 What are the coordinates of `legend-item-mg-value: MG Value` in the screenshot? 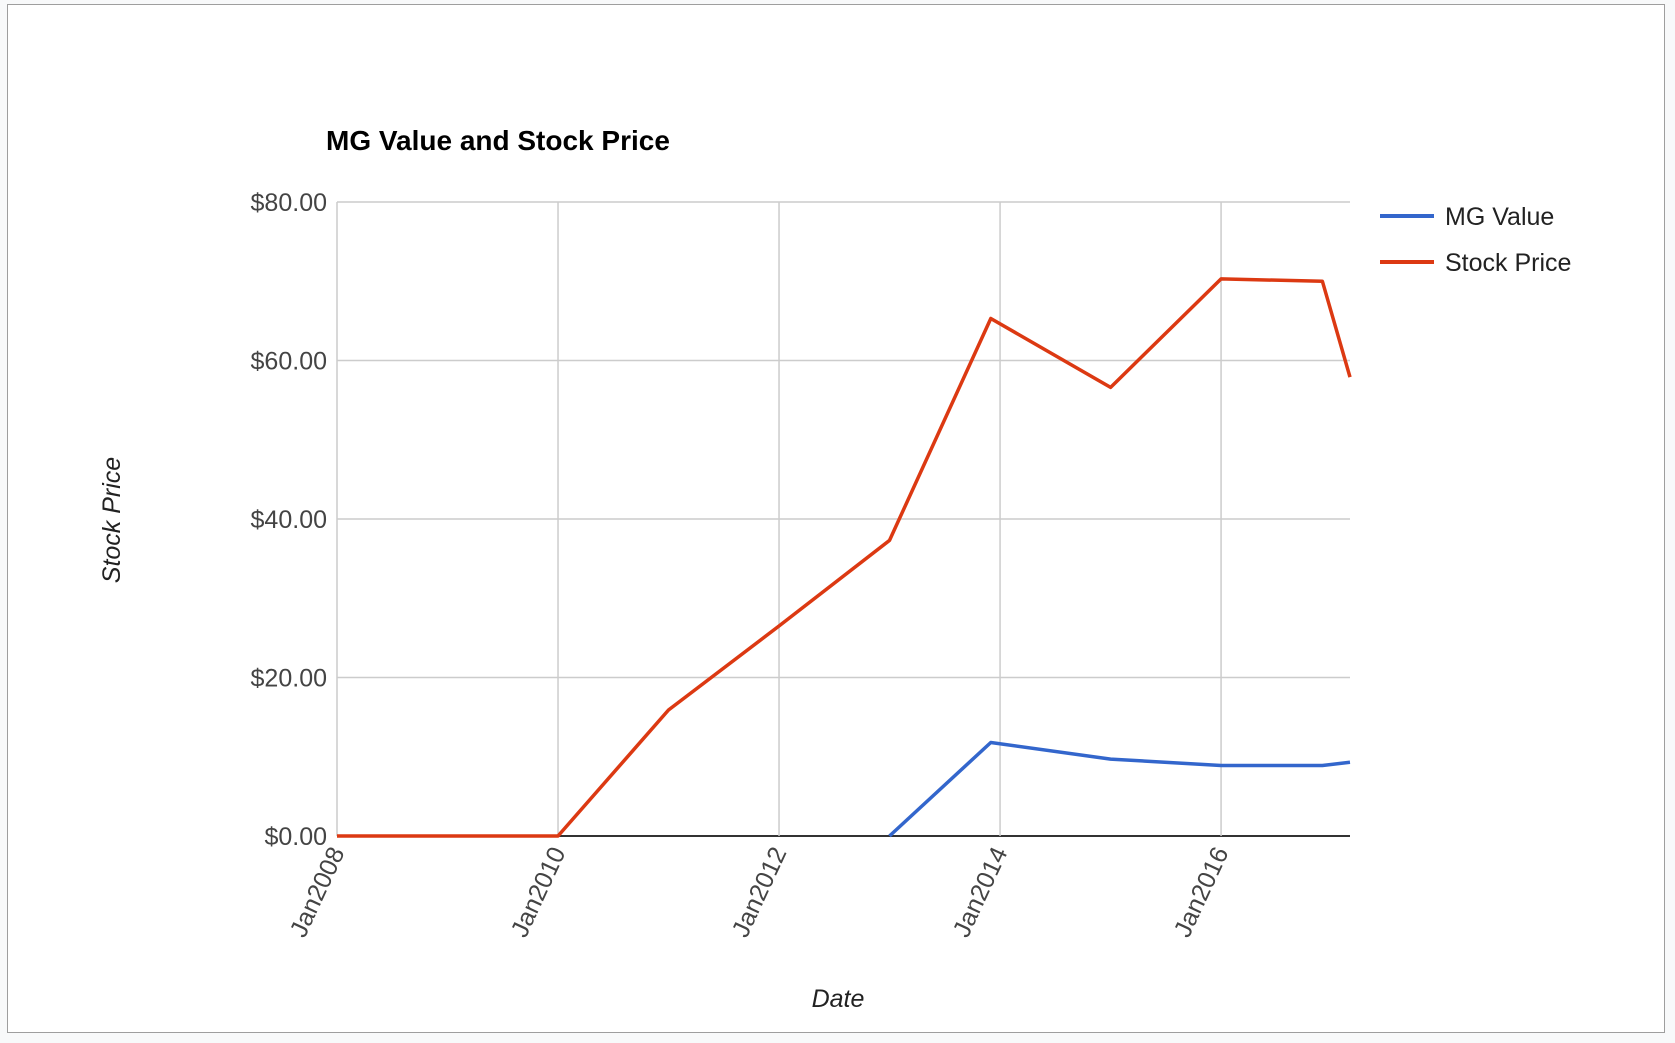 It's located at (1467, 217).